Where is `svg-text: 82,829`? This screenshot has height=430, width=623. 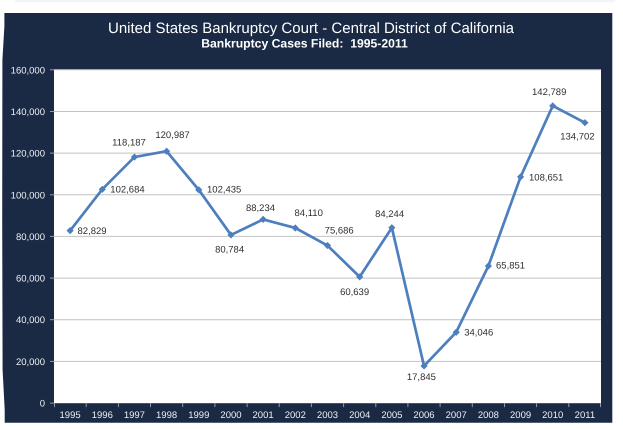
svg-text: 82,829 is located at coordinates (92, 231).